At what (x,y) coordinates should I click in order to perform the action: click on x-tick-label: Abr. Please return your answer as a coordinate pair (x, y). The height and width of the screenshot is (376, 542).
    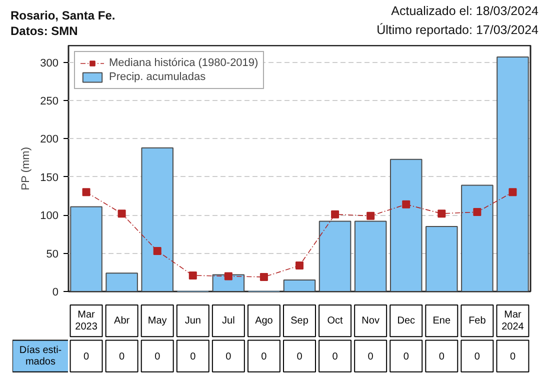
    Looking at the image, I should click on (122, 320).